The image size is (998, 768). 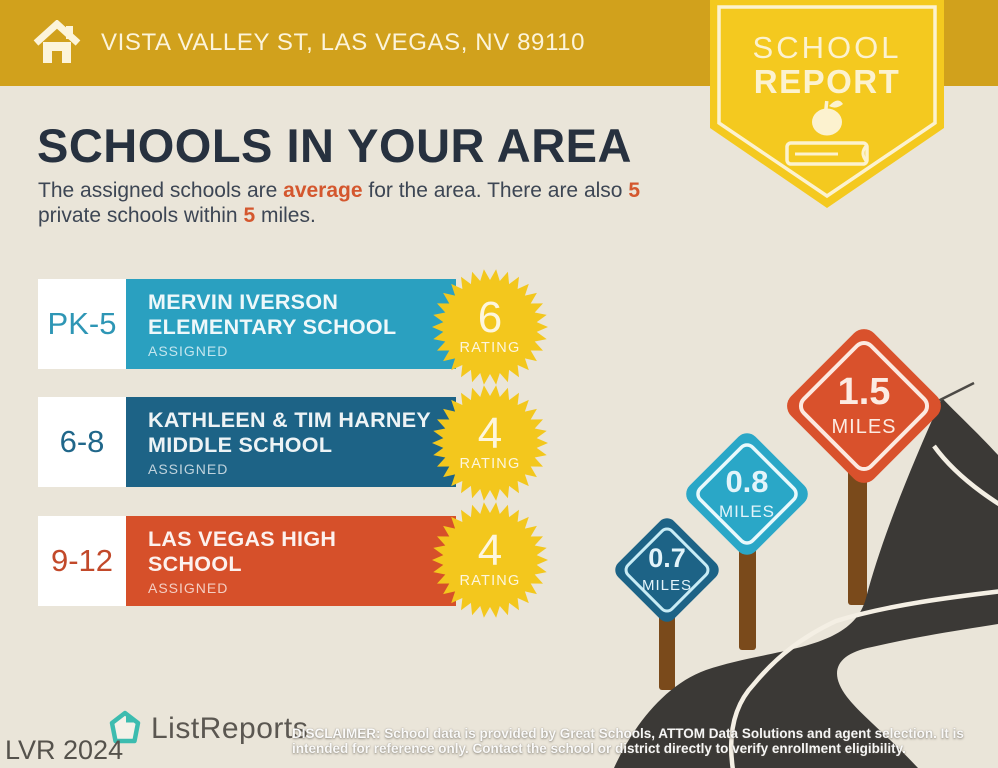 What do you see at coordinates (82, 442) in the screenshot?
I see `grade-range-badge: 6-8` at bounding box center [82, 442].